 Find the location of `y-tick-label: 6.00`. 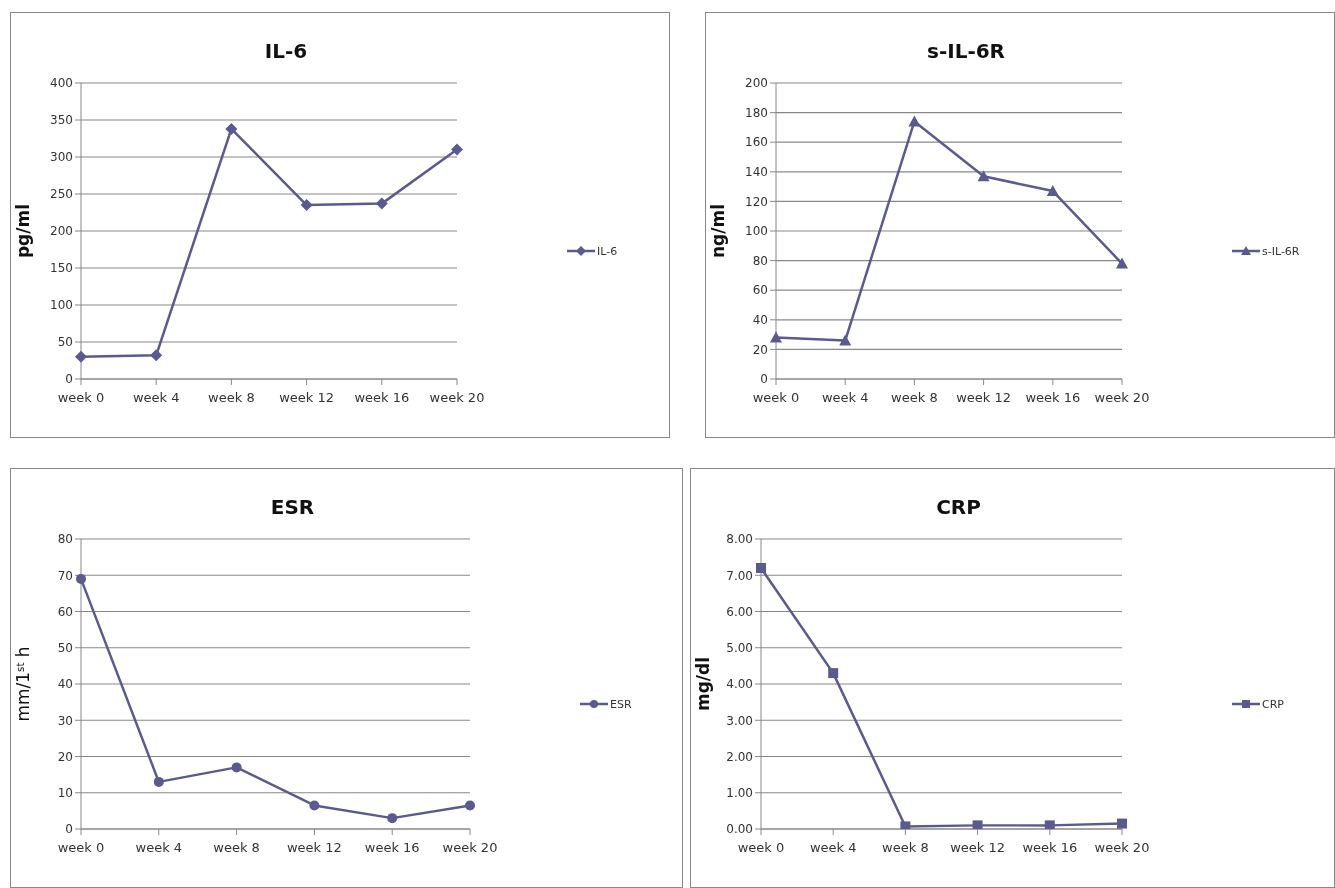

y-tick-label: 6.00 is located at coordinates (739, 611).